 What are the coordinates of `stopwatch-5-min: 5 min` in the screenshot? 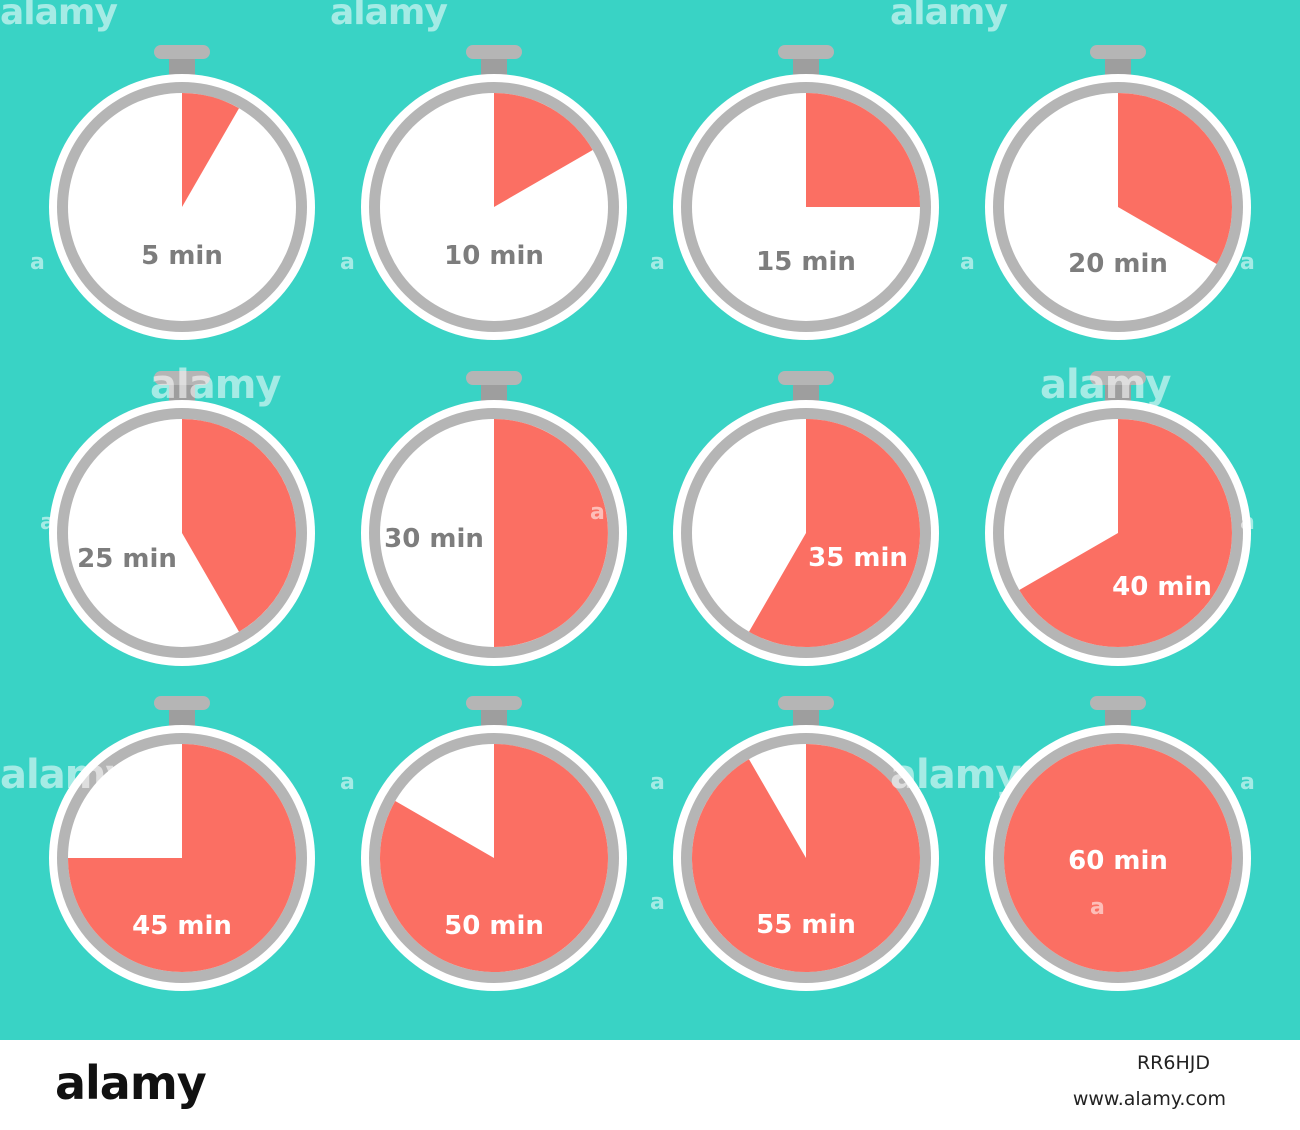 It's located at (182, 192).